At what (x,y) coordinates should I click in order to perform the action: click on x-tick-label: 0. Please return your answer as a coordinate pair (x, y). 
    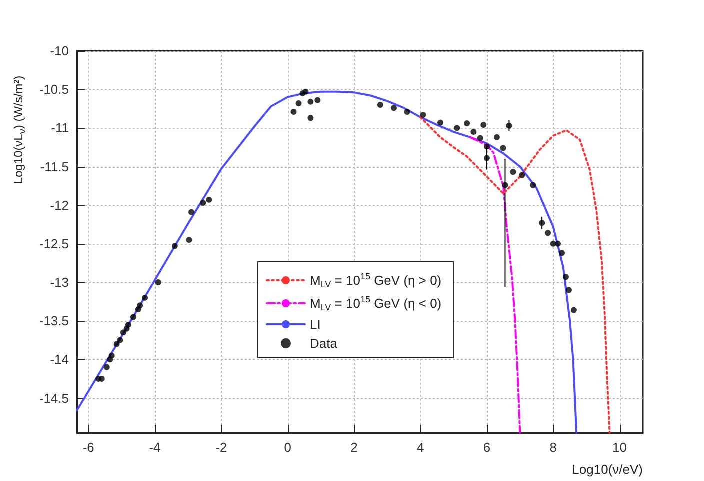
    Looking at the image, I should click on (288, 447).